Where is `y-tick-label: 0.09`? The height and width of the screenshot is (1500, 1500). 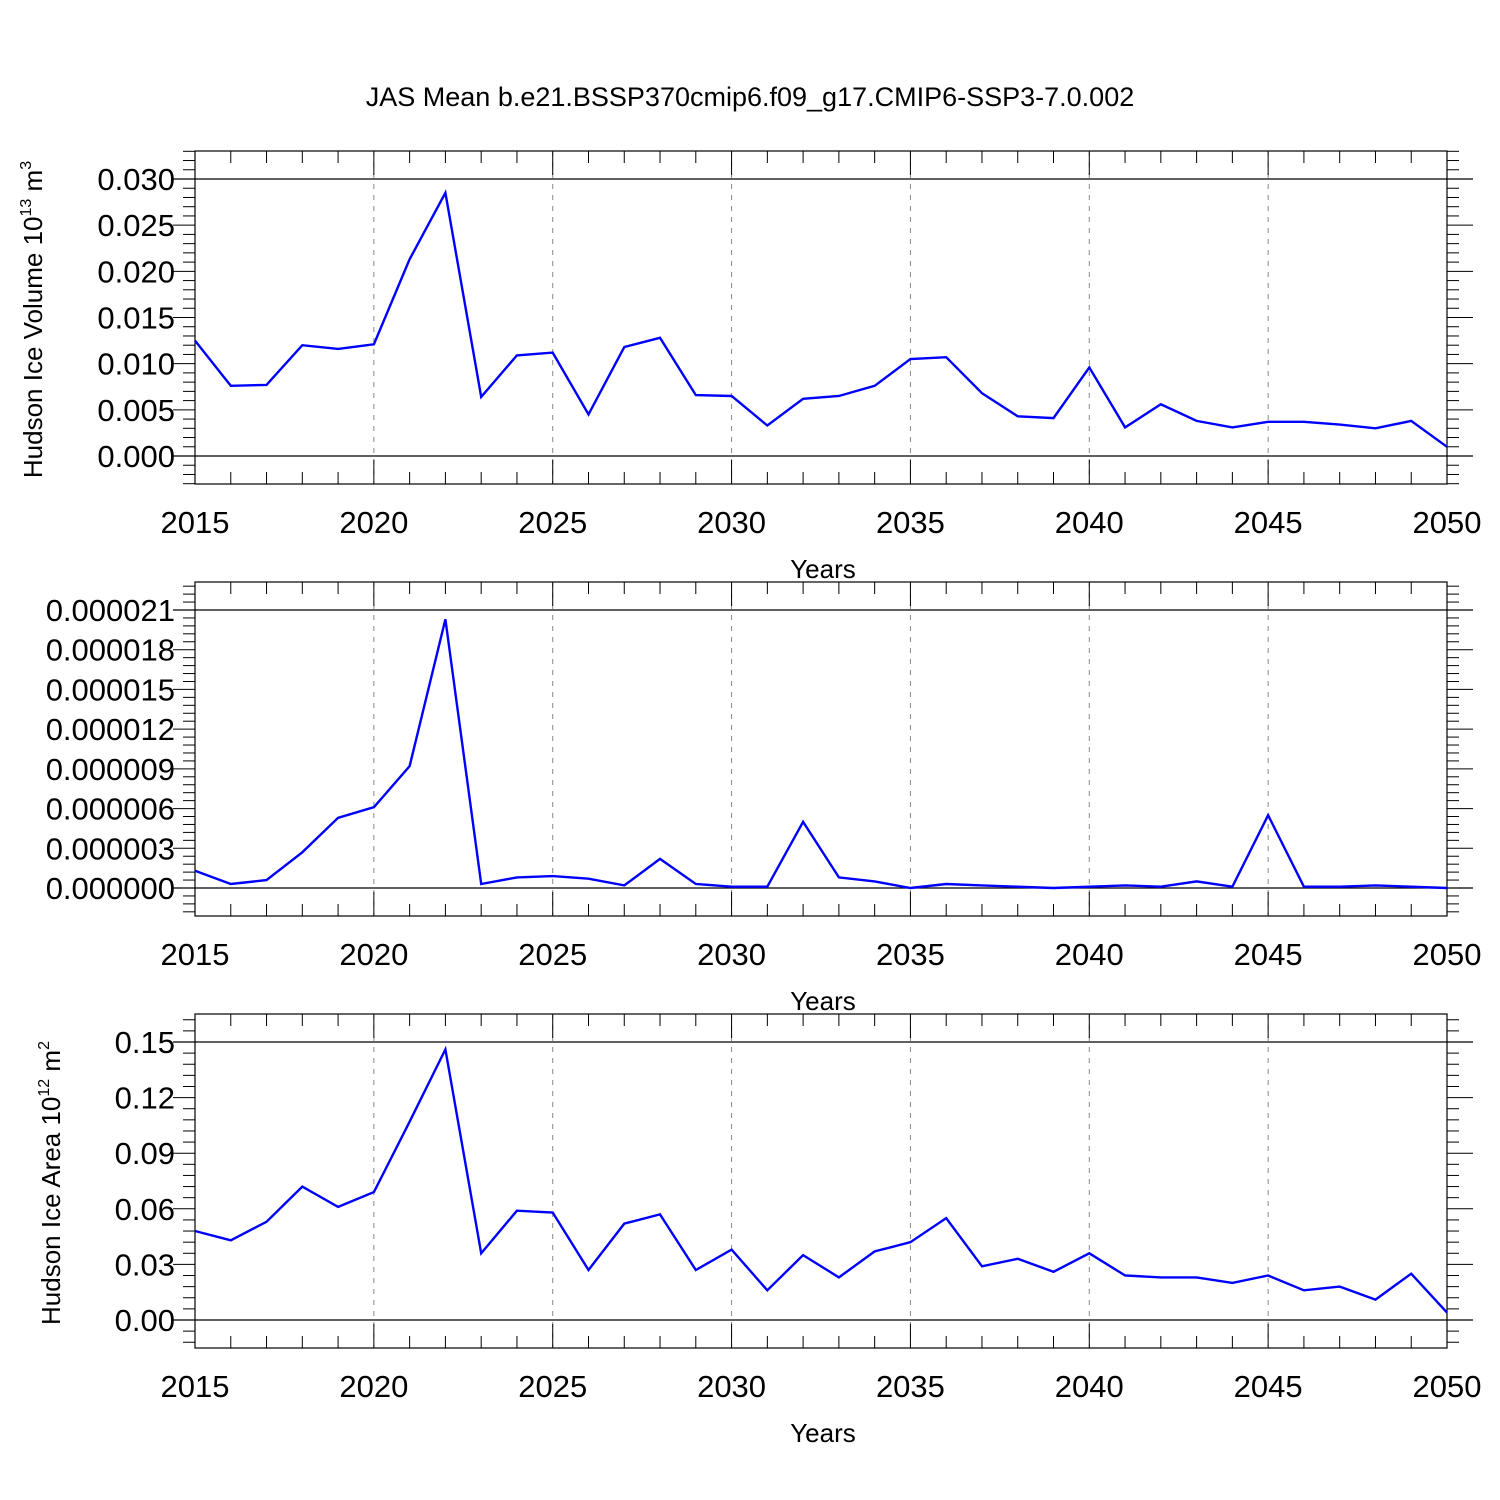
y-tick-label: 0.09 is located at coordinates (145, 1153).